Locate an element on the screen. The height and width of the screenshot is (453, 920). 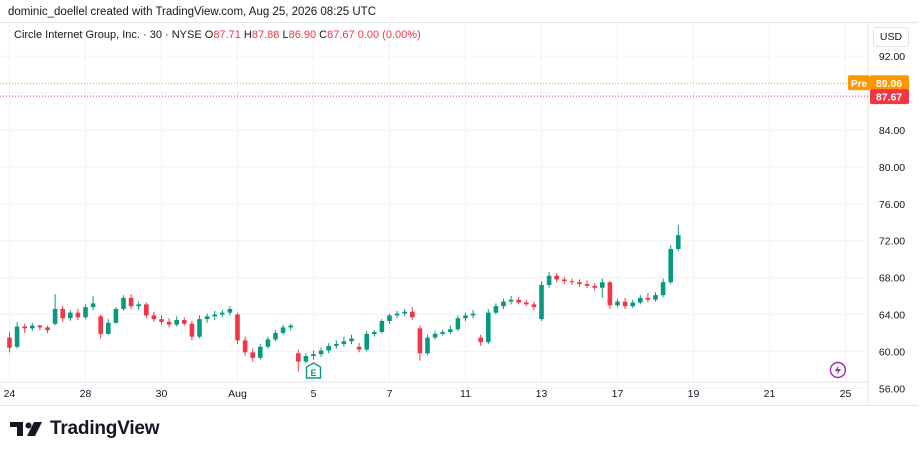
x-tick-label: 25 is located at coordinates (846, 394).